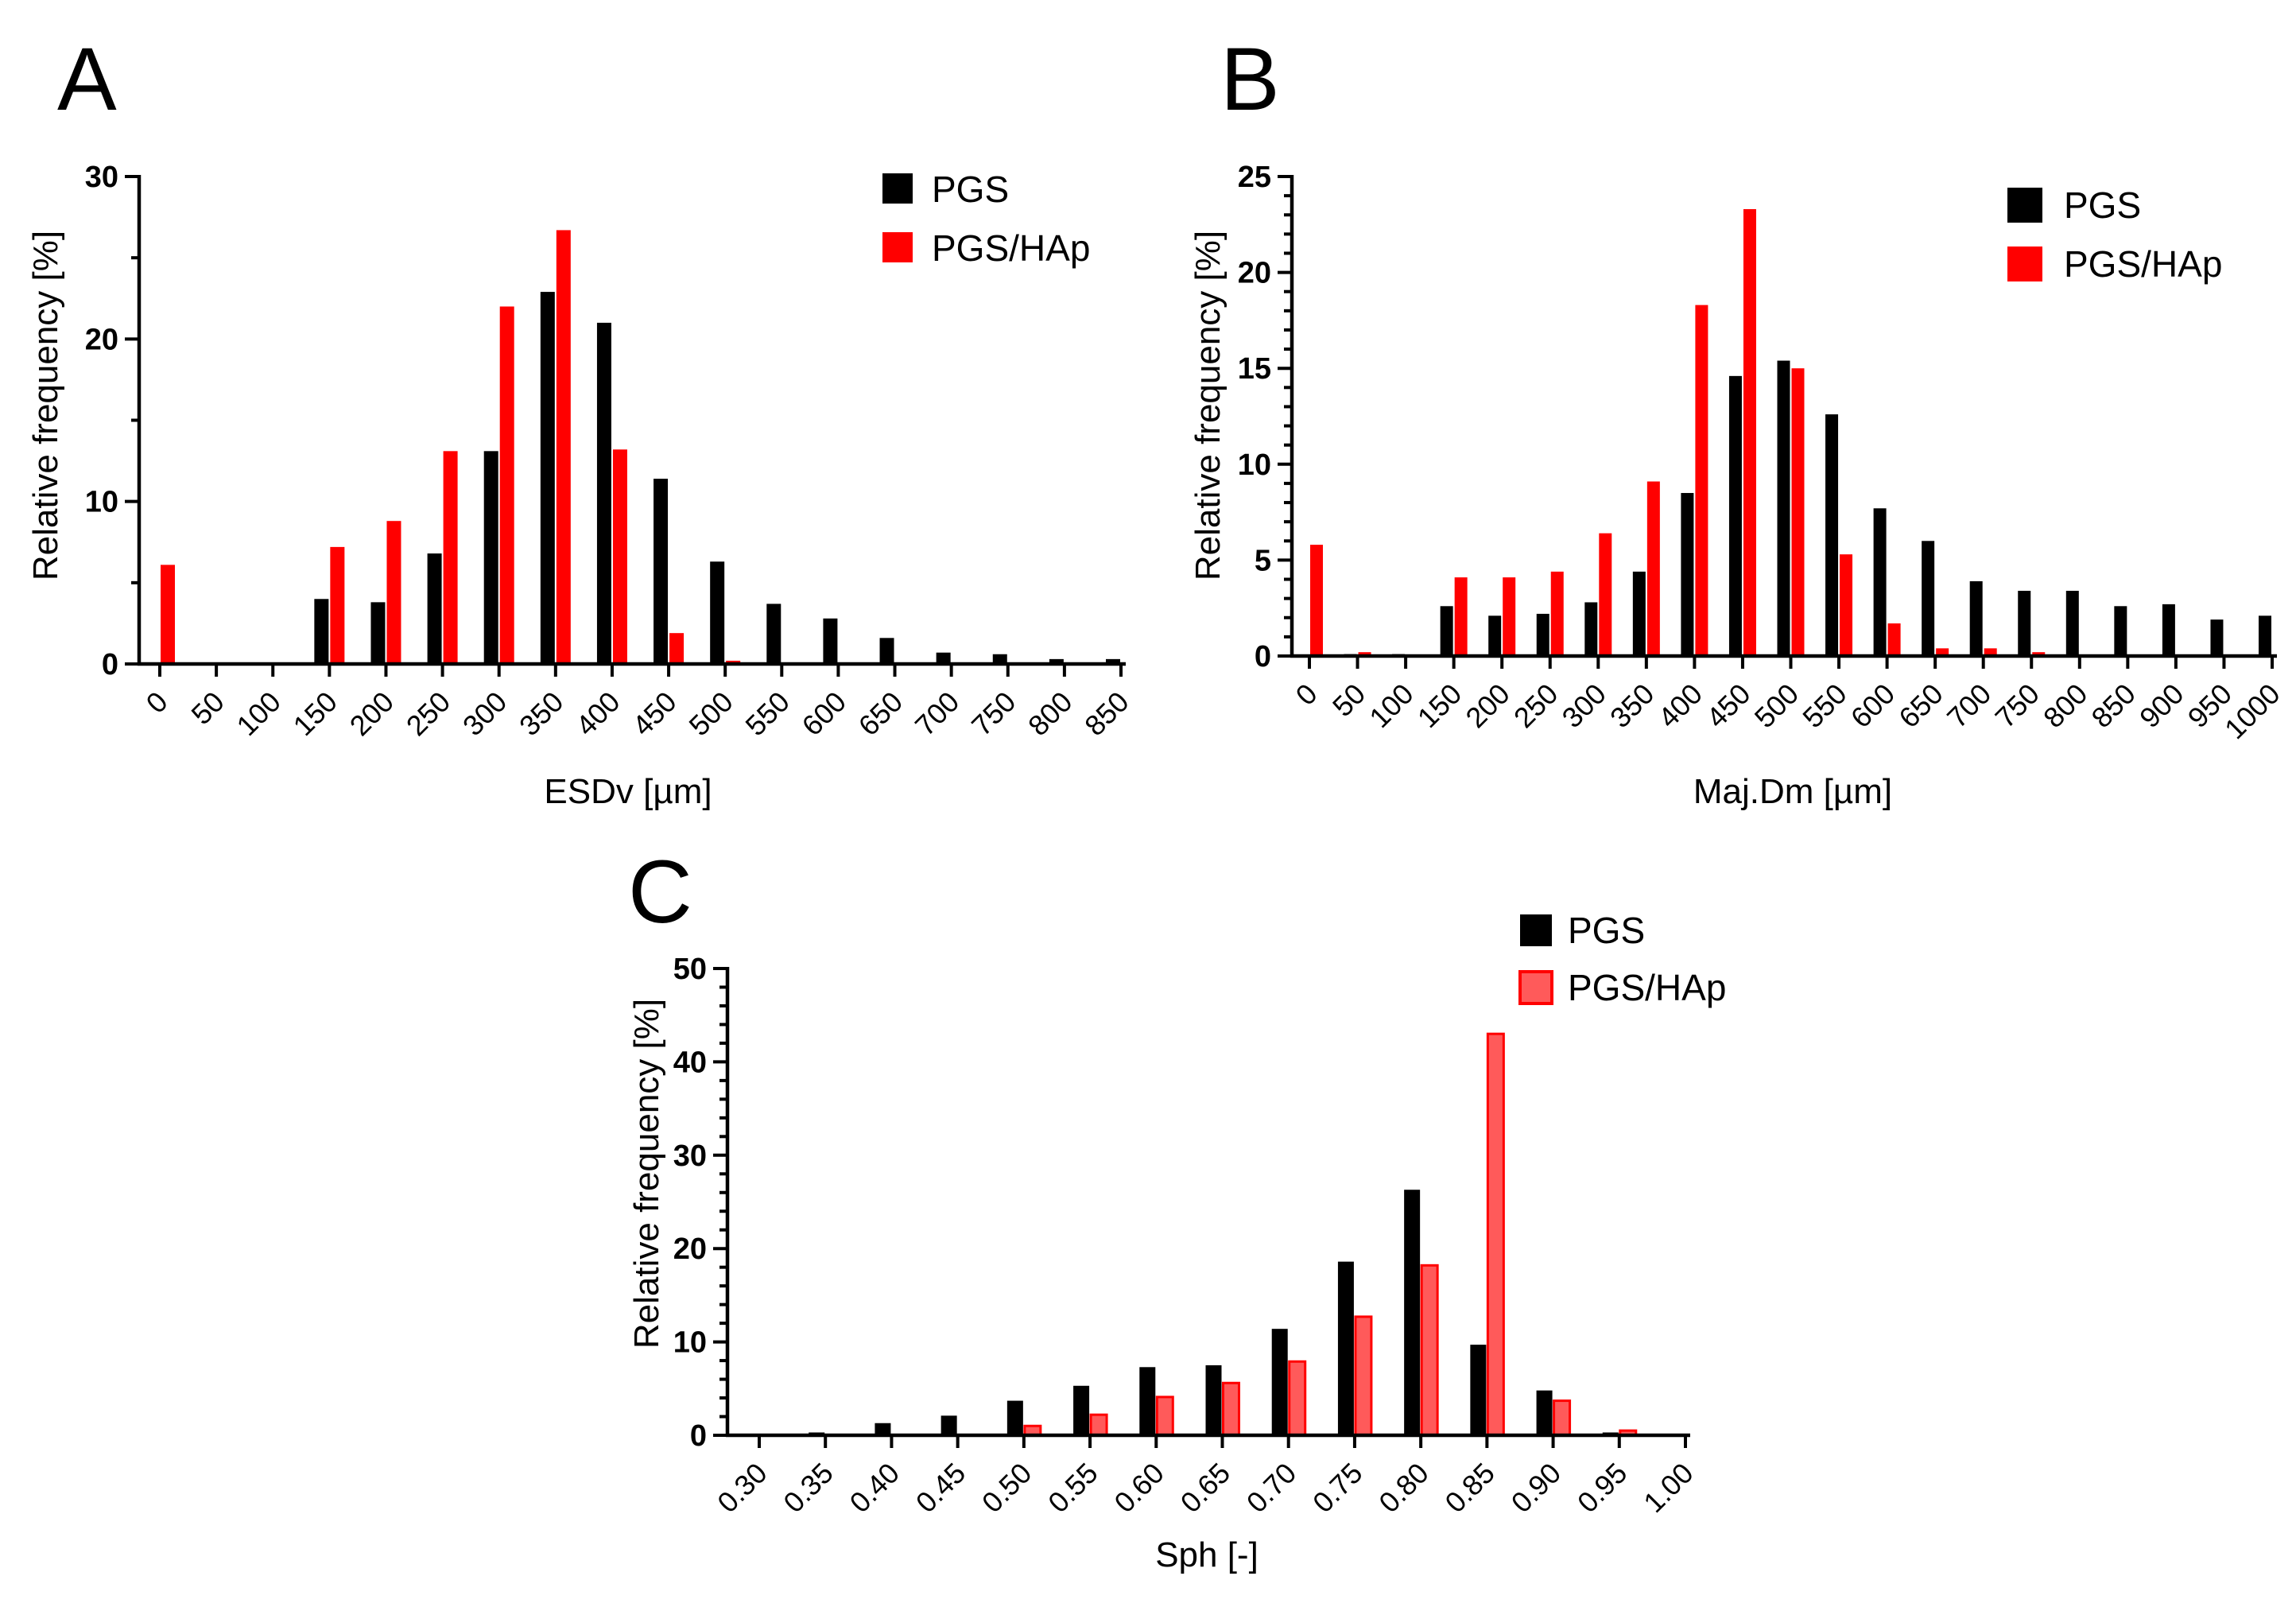  What do you see at coordinates (808, 1488) in the screenshot?
I see `panel-c-xtick-label: 0.35` at bounding box center [808, 1488].